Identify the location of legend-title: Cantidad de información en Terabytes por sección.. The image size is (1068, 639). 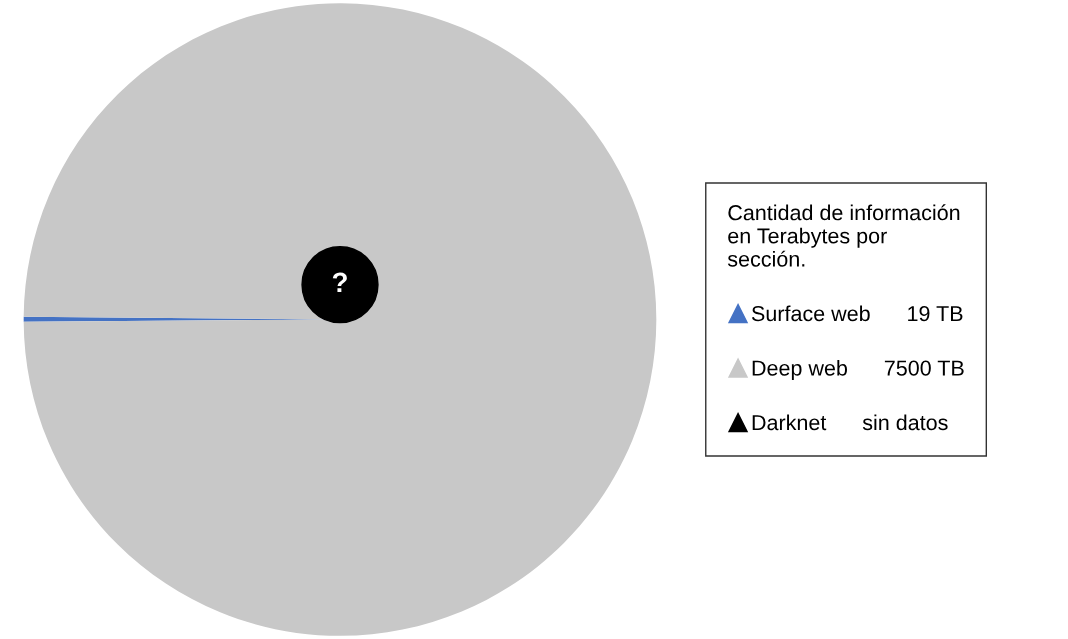
(843, 235).